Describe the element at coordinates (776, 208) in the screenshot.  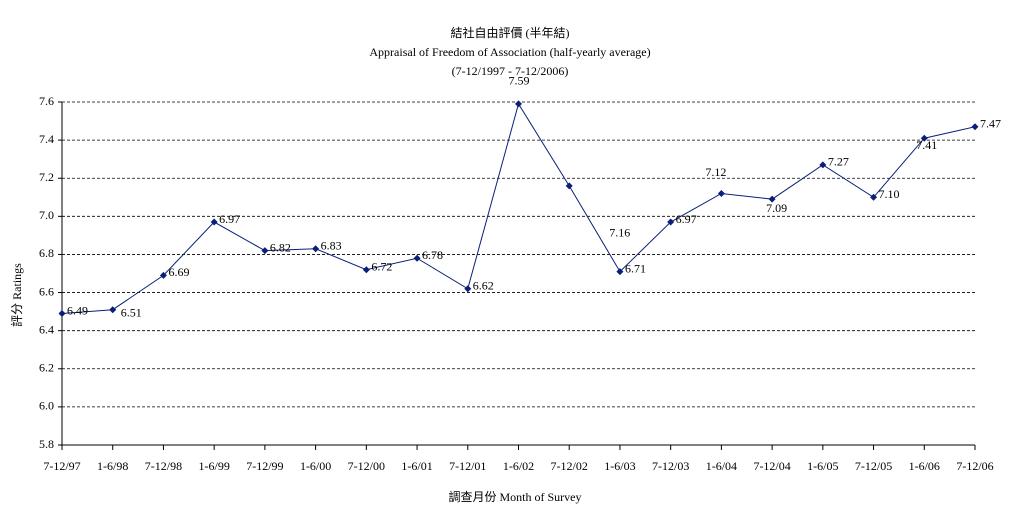
I see `data-label: 7.09` at that location.